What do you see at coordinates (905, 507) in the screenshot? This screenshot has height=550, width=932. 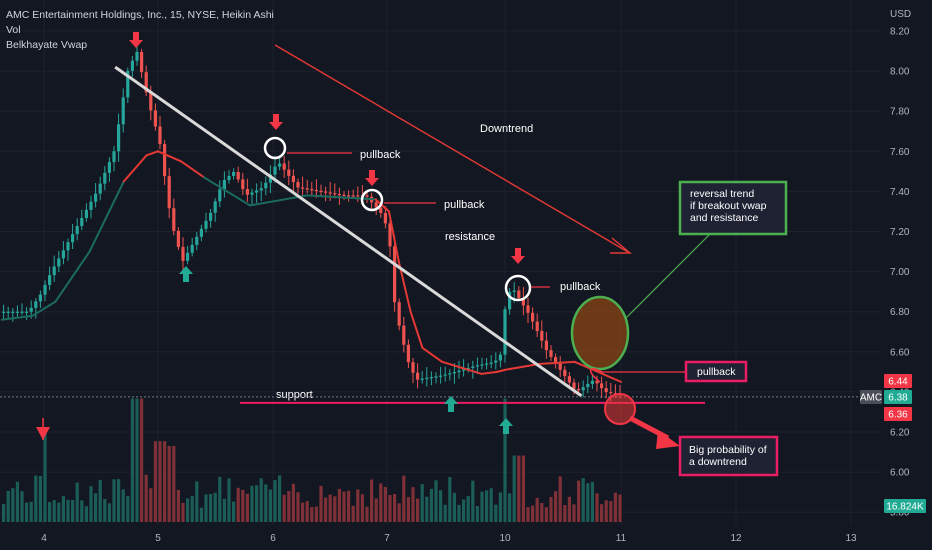 I see `badge-volume: 16.824K` at bounding box center [905, 507].